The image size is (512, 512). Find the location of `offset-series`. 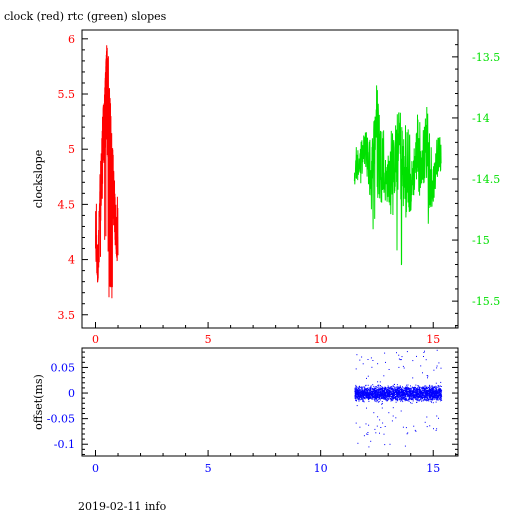

offset-series is located at coordinates (398, 398).